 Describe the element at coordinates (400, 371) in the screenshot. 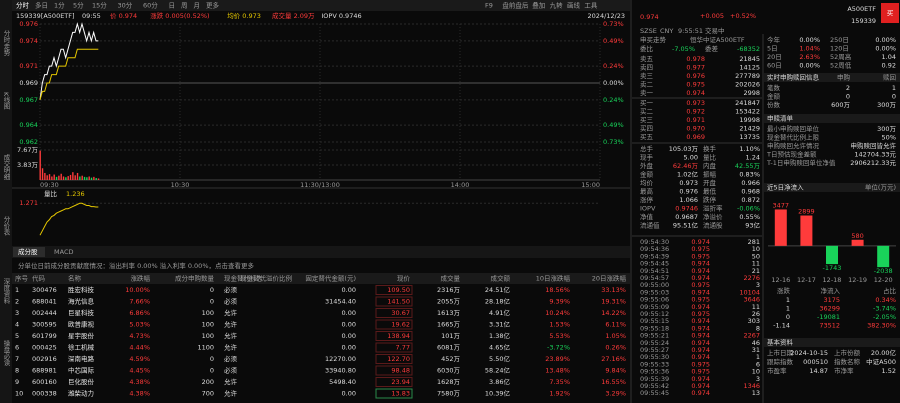

I see `table-cell: 98.48` at that location.